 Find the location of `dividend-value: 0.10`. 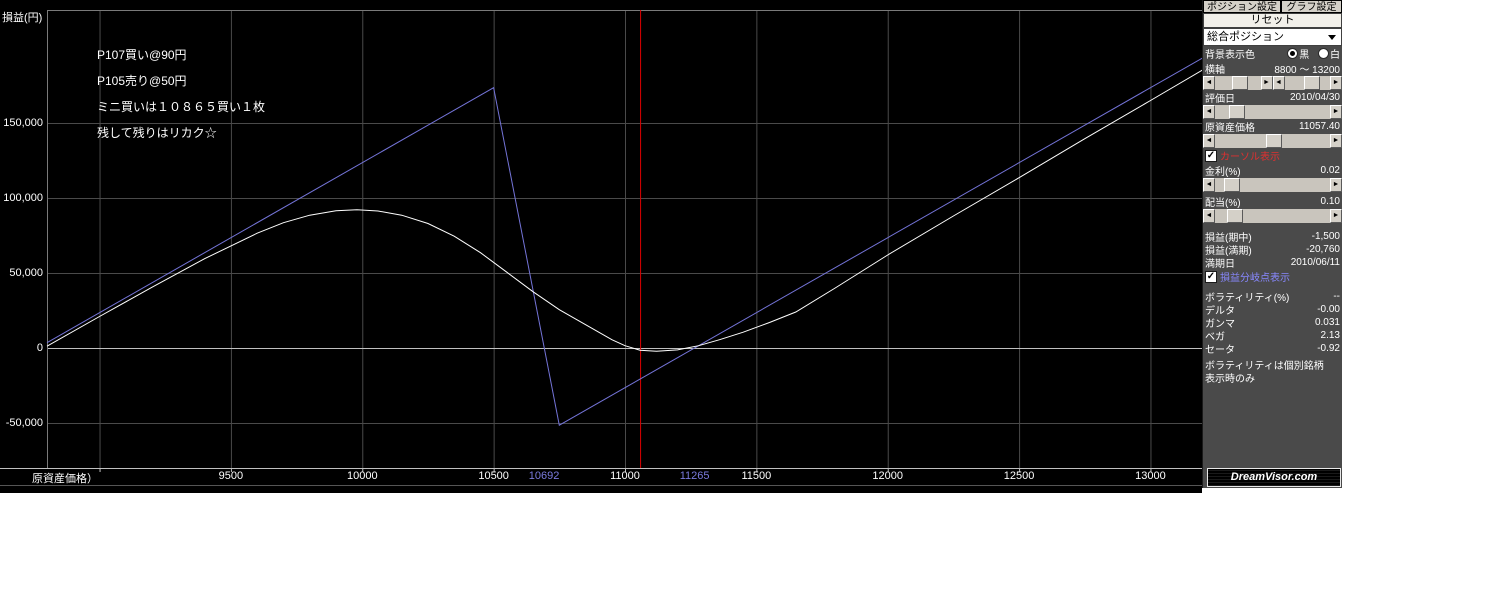

dividend-value: 0.10 is located at coordinates (1330, 201).